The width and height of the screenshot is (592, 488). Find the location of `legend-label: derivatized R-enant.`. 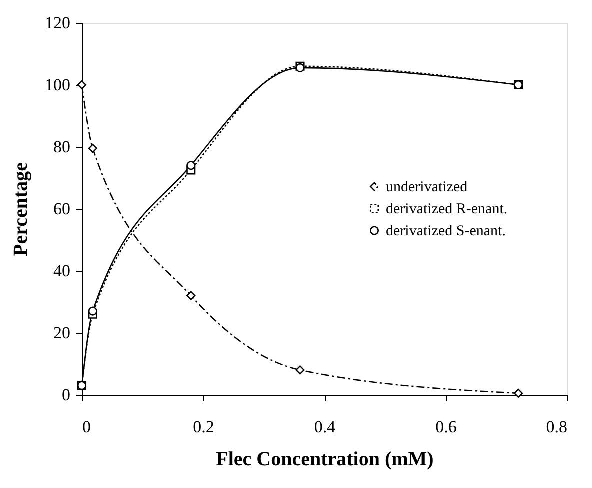

legend-label: derivatized R-enant. is located at coordinates (447, 210).